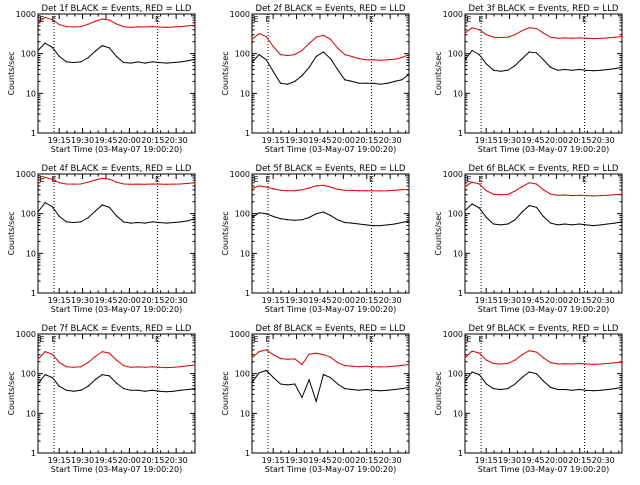  I want to click on x-tick-label: 20:00, so click(129, 300).